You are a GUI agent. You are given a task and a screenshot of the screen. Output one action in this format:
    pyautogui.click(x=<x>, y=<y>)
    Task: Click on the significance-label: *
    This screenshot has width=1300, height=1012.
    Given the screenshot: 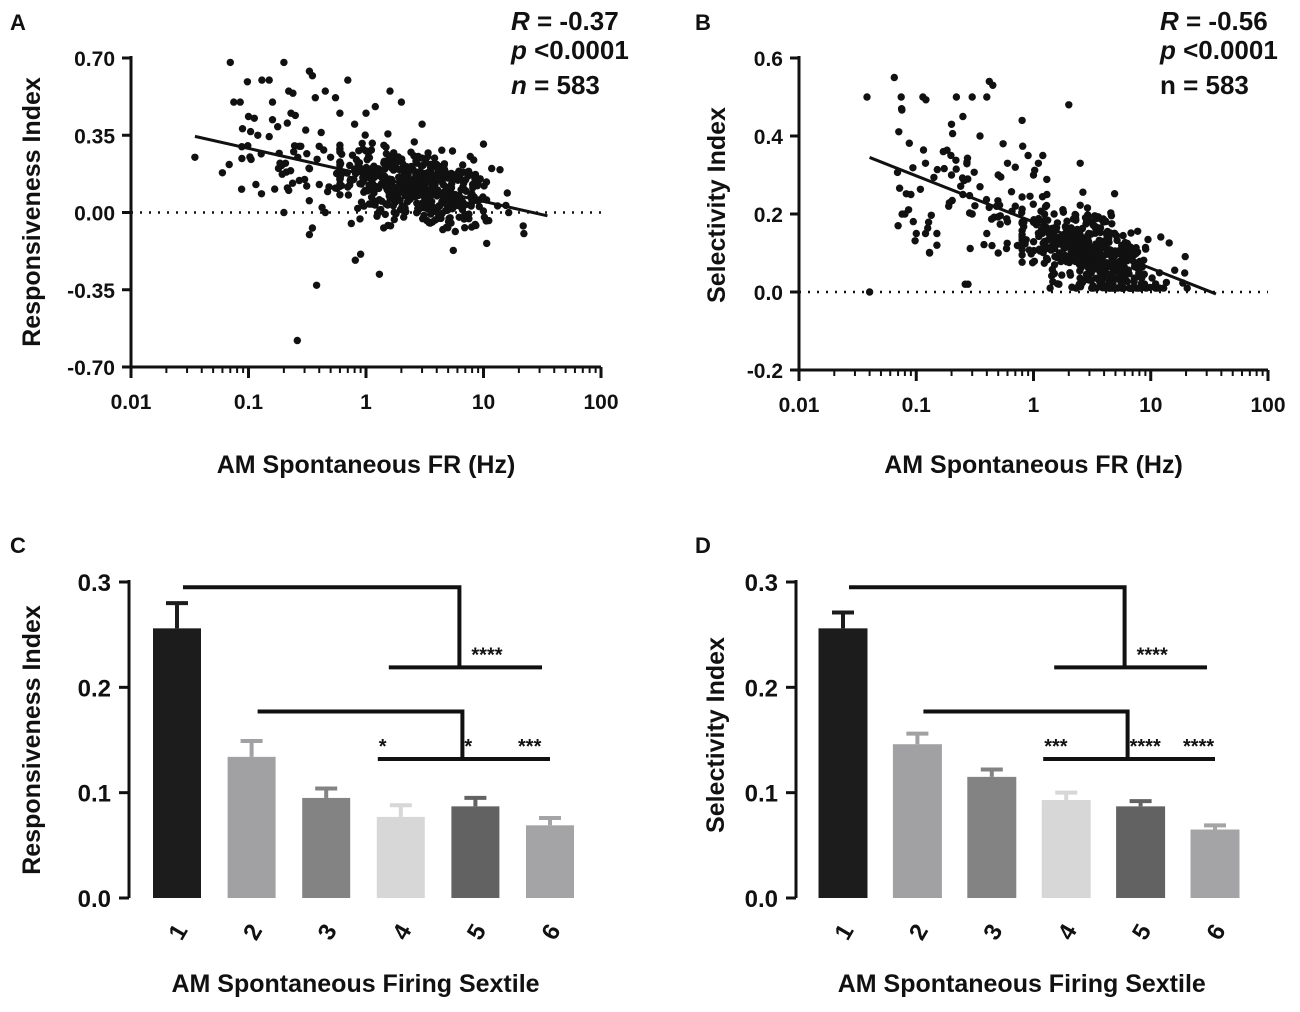 What is the action you would take?
    pyautogui.click(x=383, y=747)
    